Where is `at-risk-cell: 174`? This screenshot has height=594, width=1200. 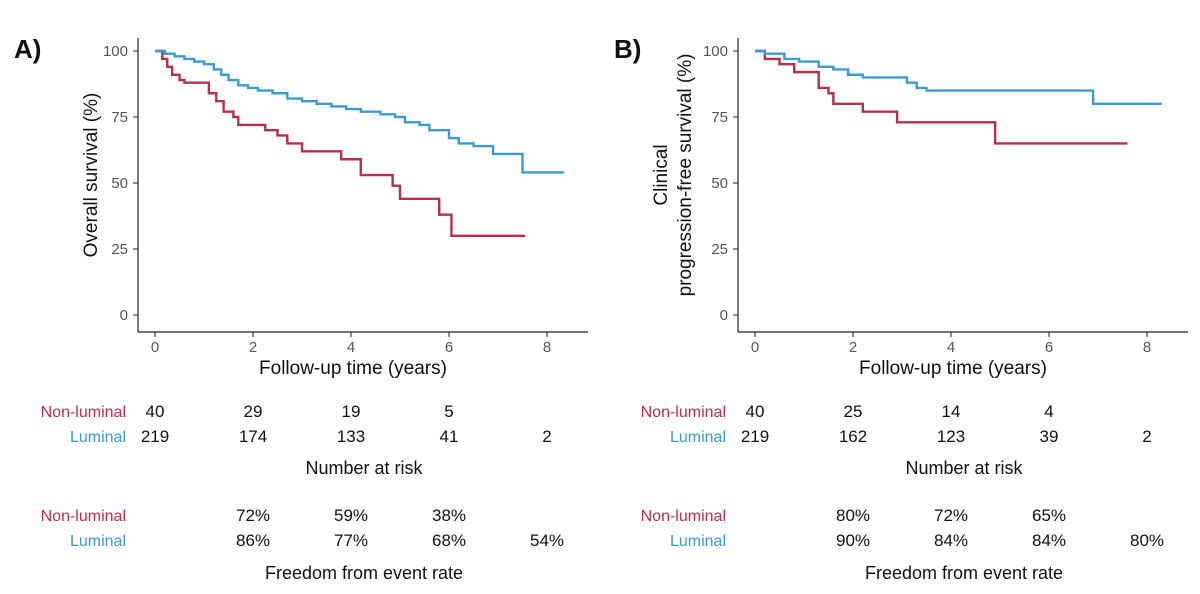 at-risk-cell: 174 is located at coordinates (253, 436).